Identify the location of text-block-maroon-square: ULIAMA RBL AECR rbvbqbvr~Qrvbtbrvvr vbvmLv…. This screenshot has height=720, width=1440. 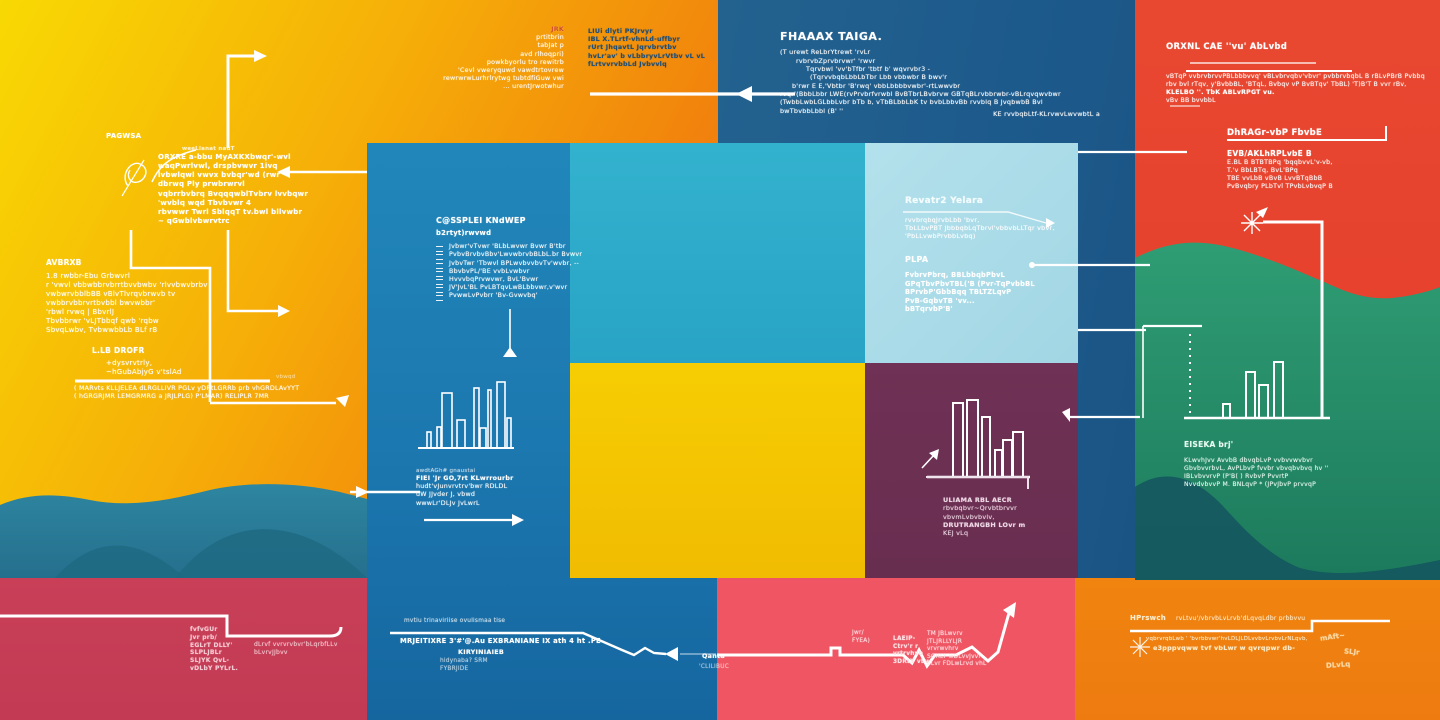
(1003, 517).